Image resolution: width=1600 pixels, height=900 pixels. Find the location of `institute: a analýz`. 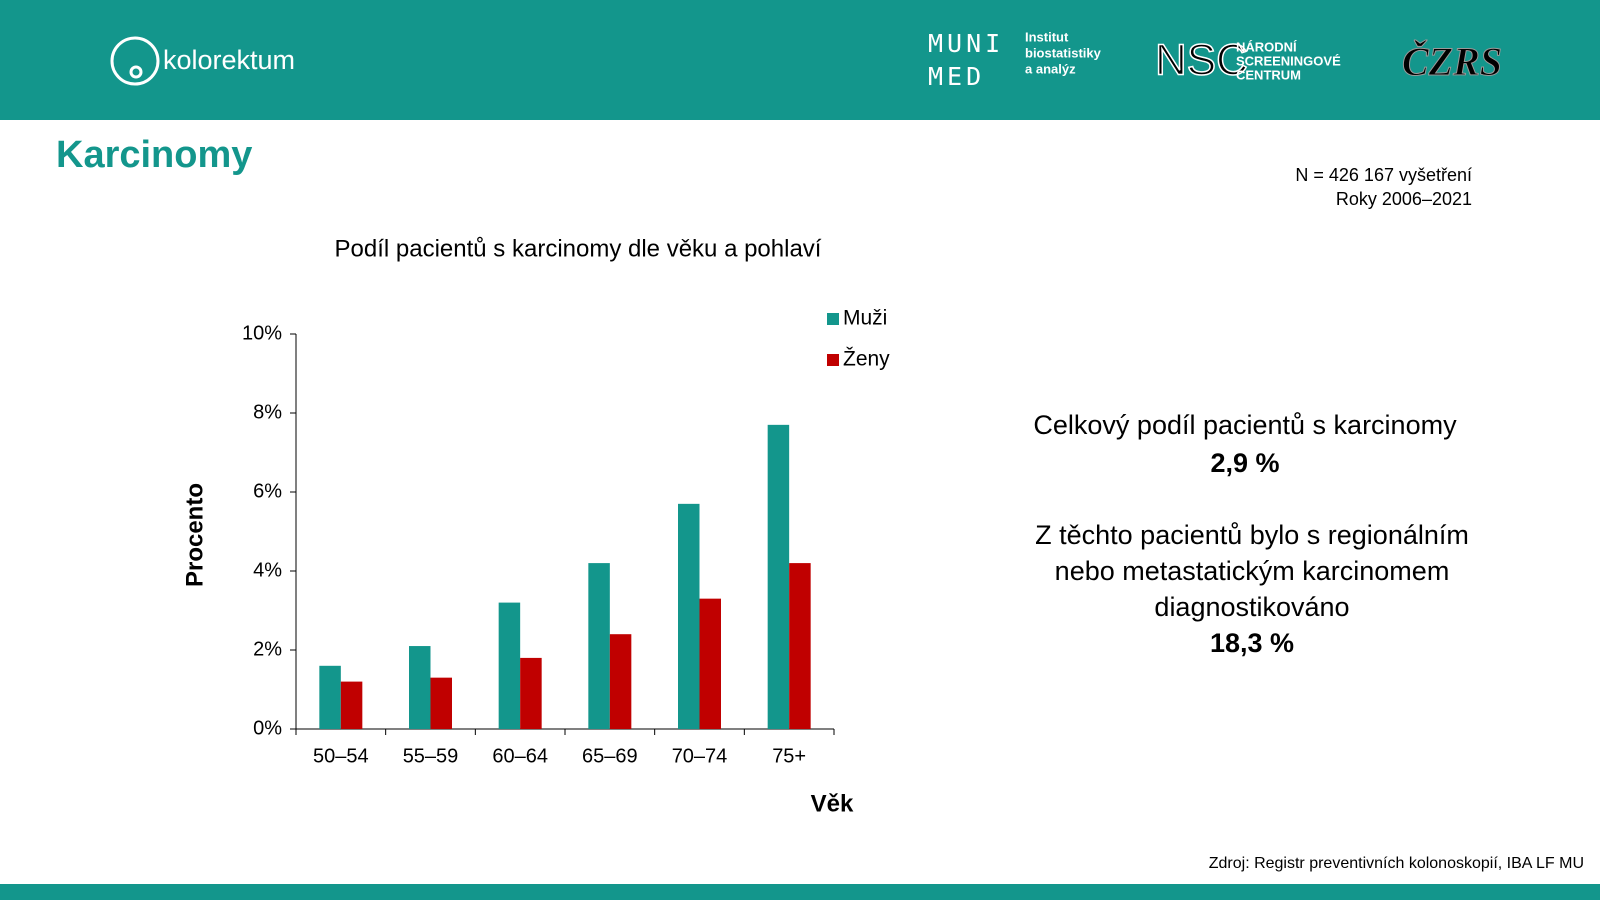

institute: a analýz is located at coordinates (1050, 68).